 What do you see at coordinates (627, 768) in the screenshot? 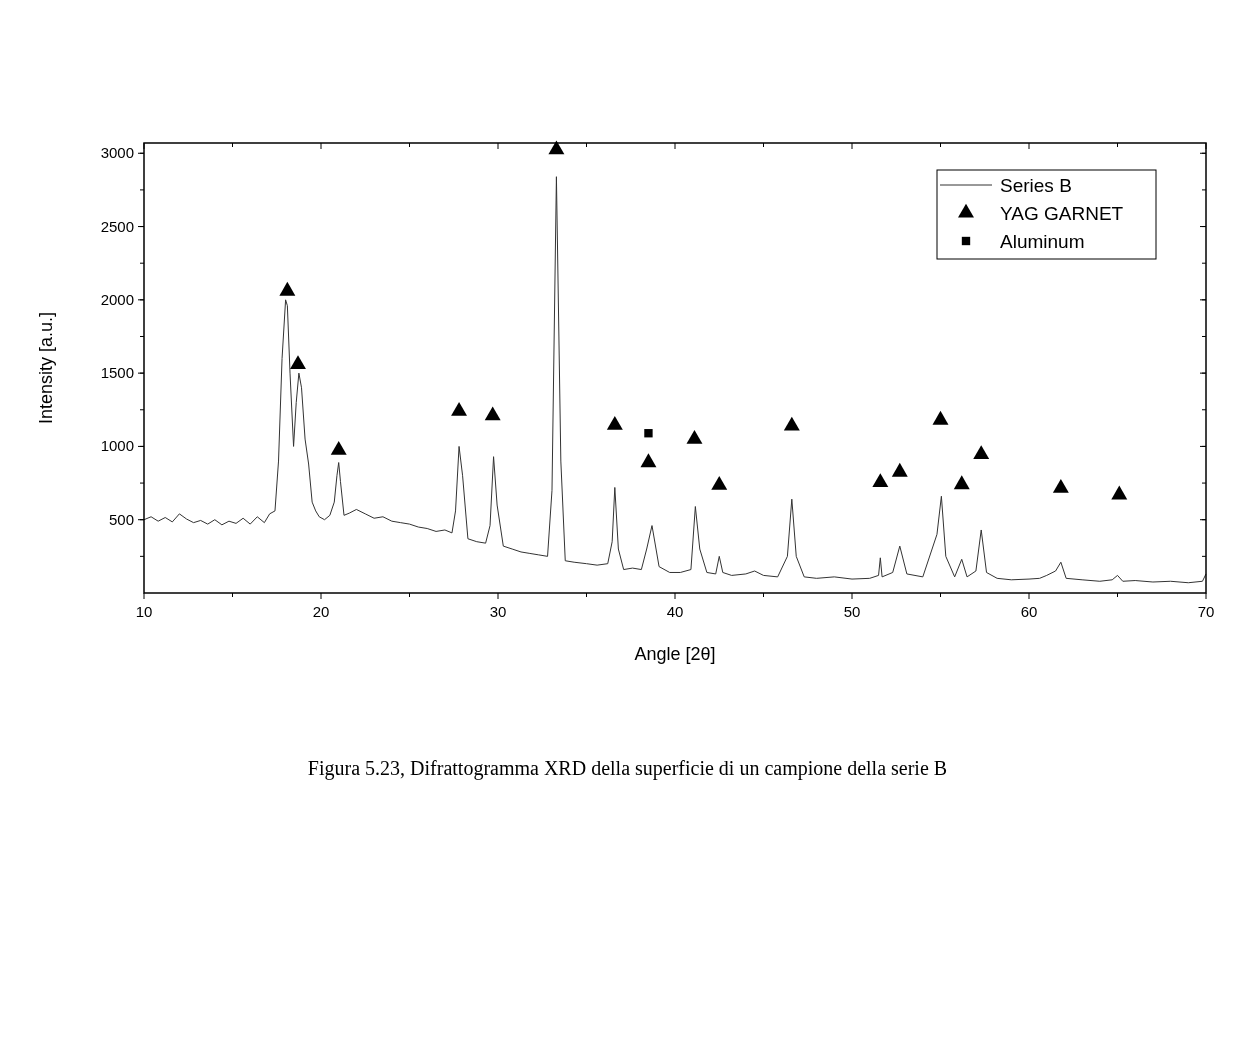
I see `text: Figura 5.23, Difrattogramma XRD della superficie di un campione della serie B` at bounding box center [627, 768].